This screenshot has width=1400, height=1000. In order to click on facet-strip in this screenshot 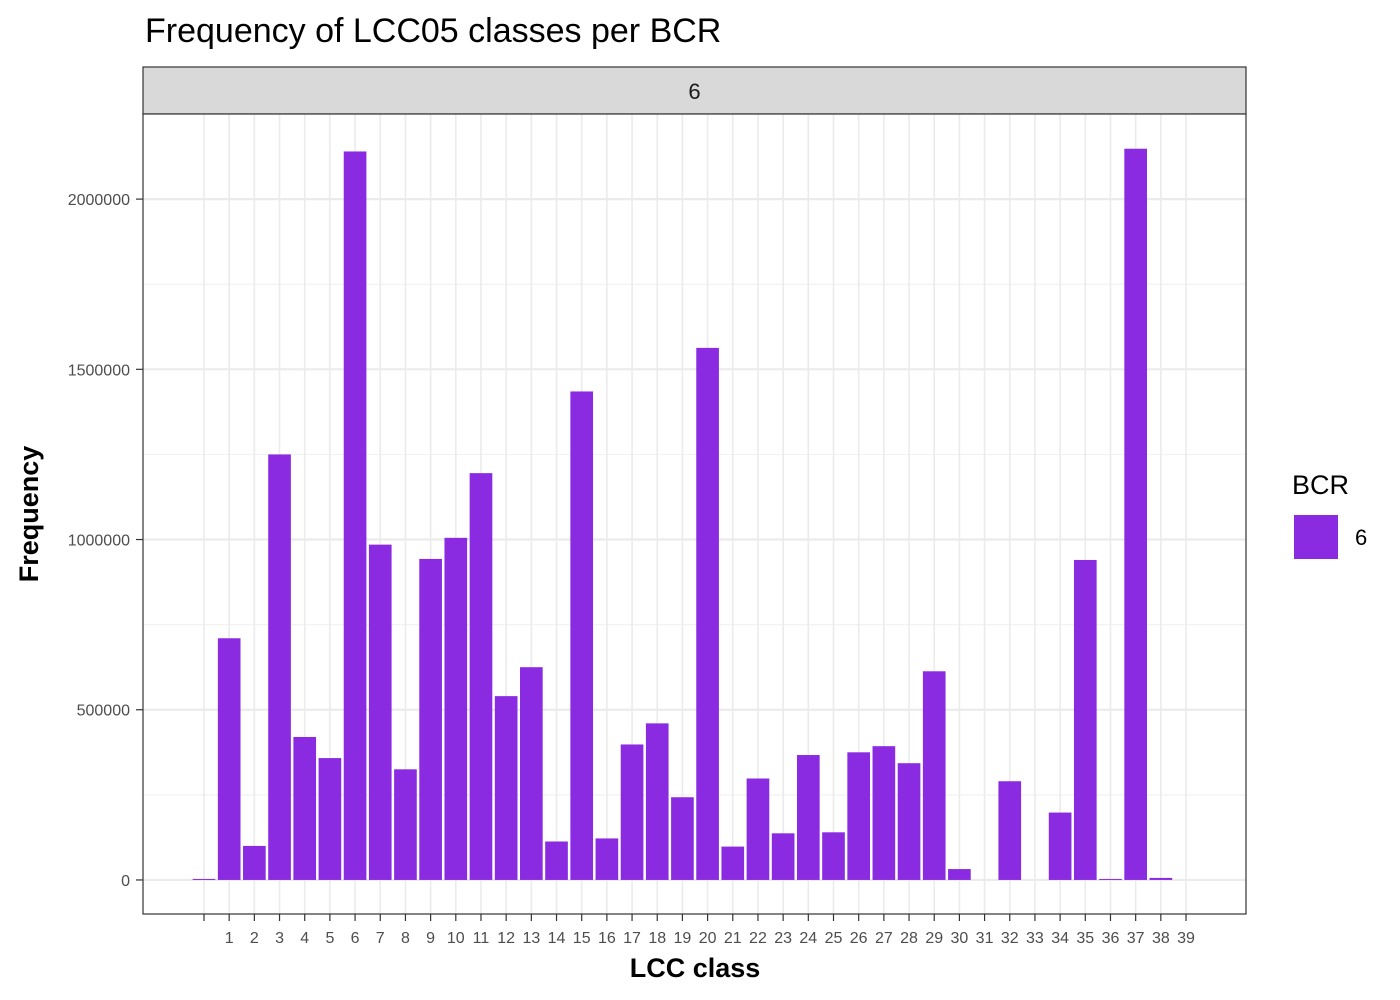, I will do `click(694, 90)`.